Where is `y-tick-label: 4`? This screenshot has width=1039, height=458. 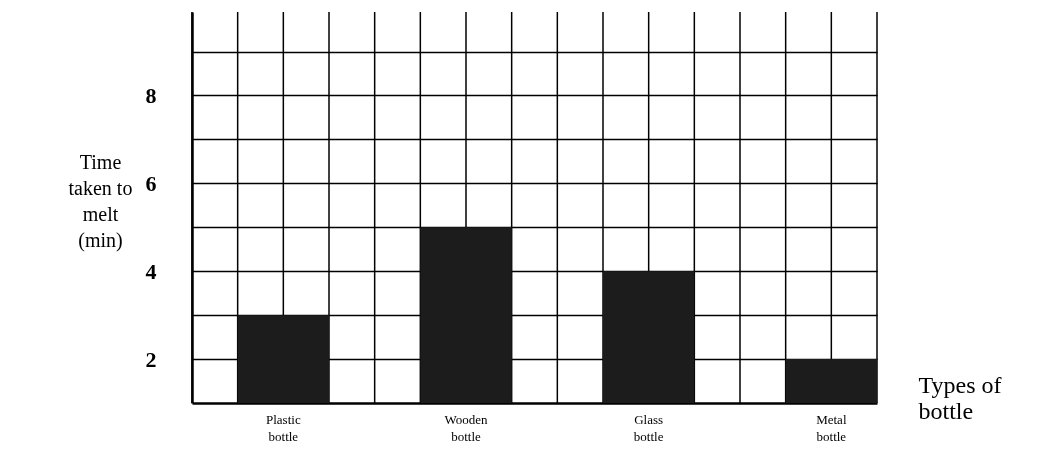 y-tick-label: 4 is located at coordinates (151, 271).